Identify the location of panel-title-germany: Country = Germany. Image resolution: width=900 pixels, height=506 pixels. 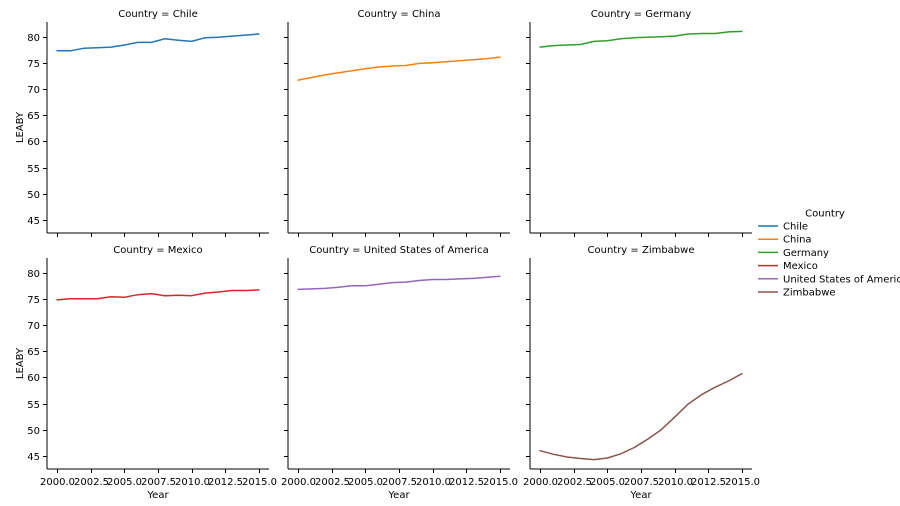
(641, 14).